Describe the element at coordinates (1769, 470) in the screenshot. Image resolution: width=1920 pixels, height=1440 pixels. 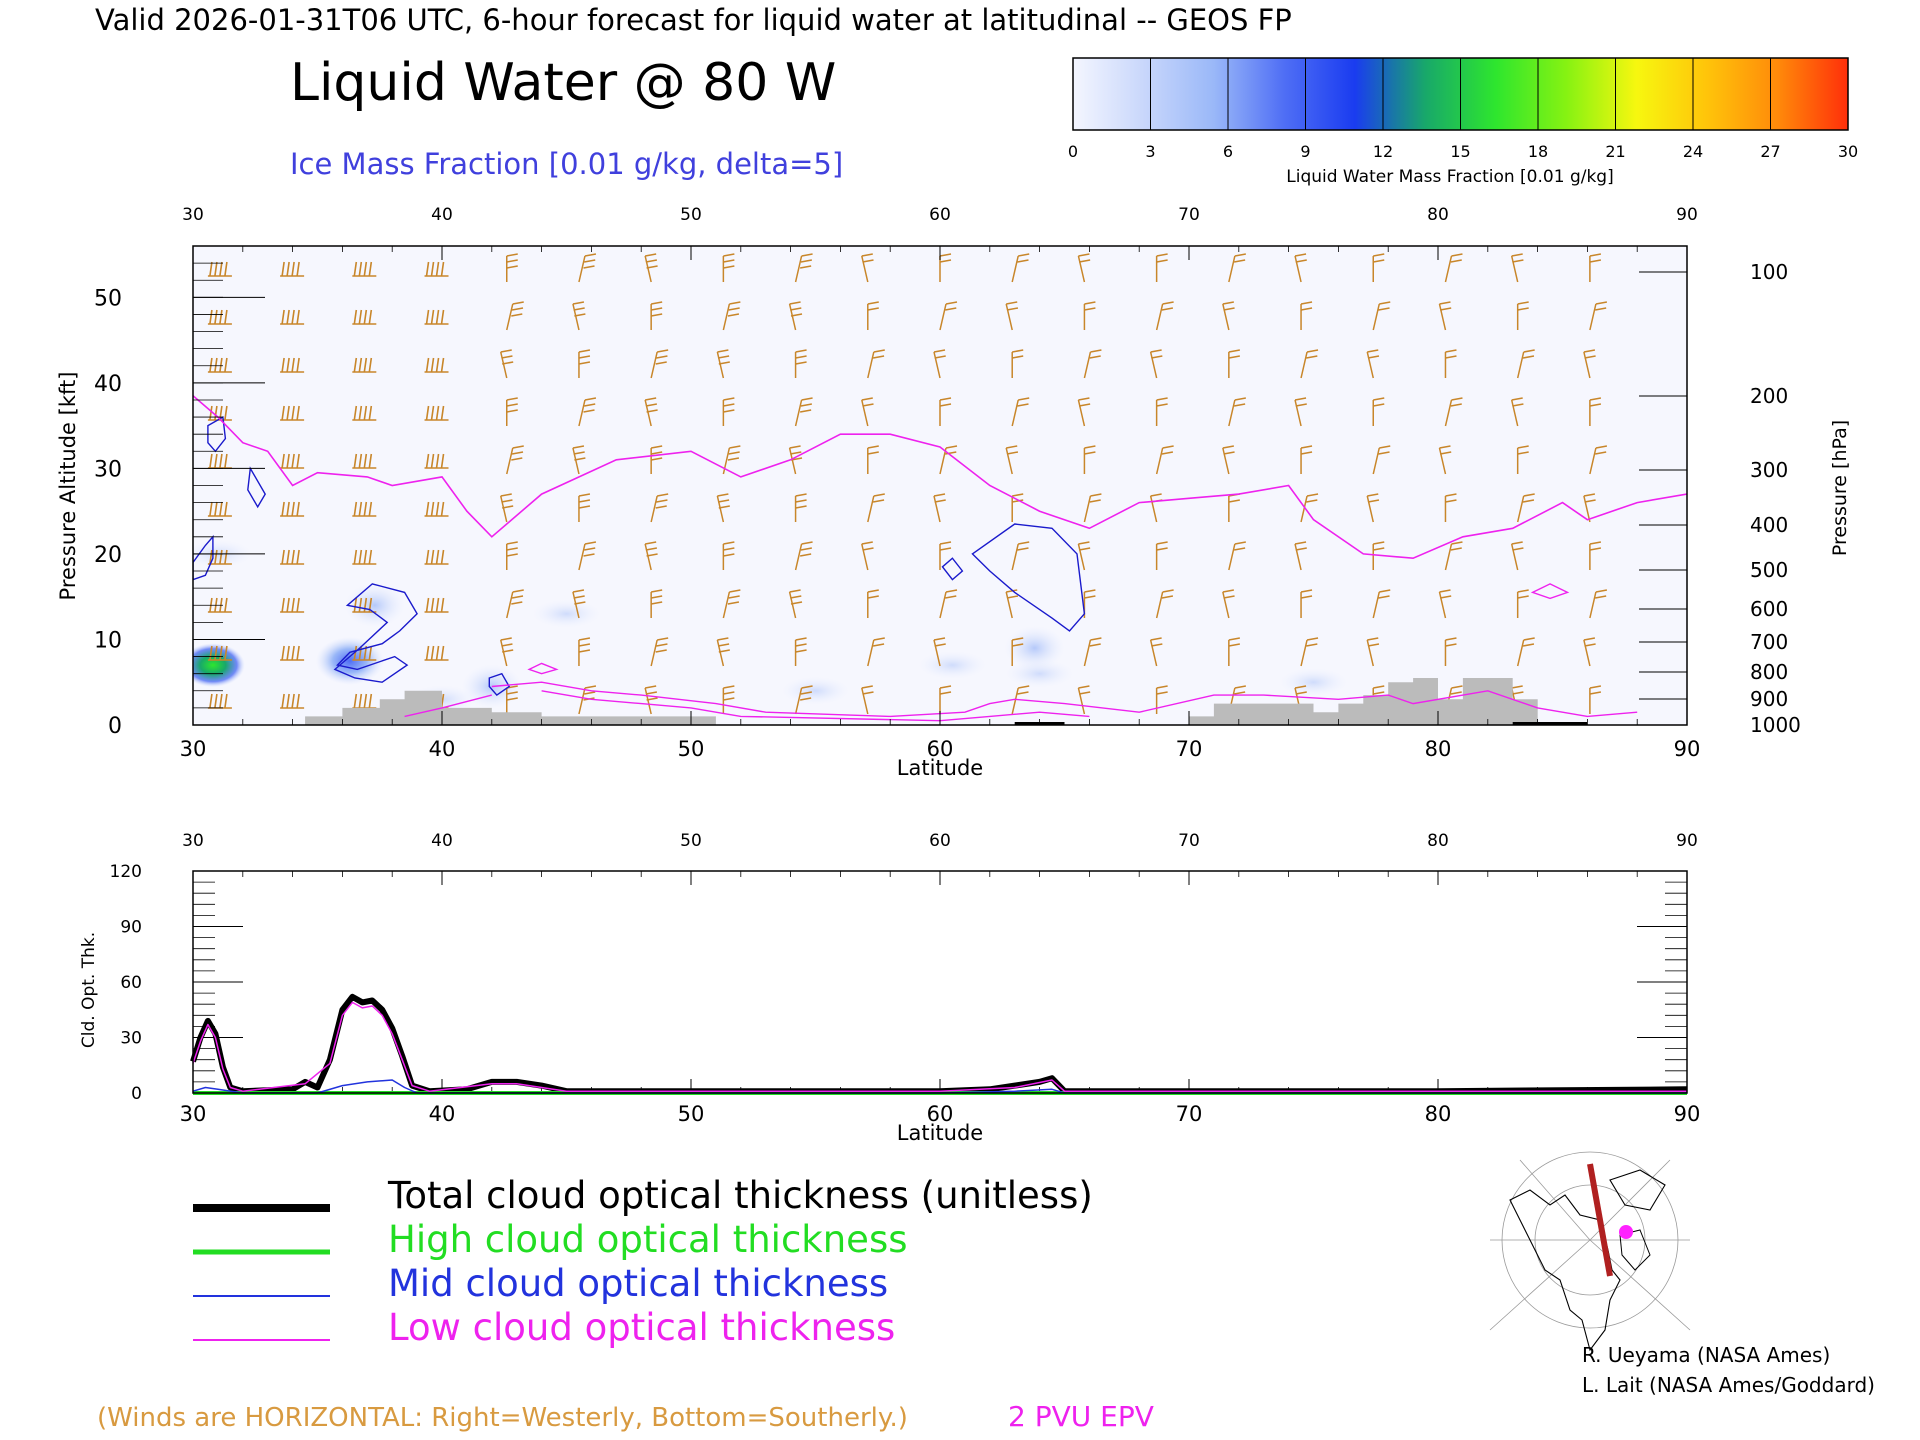
I see `right-y-tick-label: 300` at that location.